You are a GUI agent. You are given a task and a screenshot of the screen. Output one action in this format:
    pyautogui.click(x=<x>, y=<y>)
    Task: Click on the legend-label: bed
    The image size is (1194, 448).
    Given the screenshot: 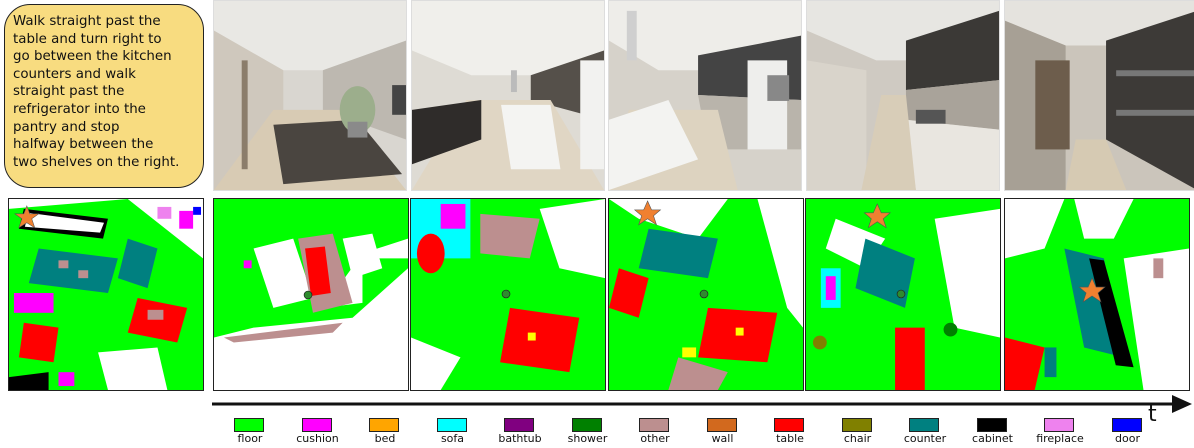 What is the action you would take?
    pyautogui.click(x=385, y=438)
    